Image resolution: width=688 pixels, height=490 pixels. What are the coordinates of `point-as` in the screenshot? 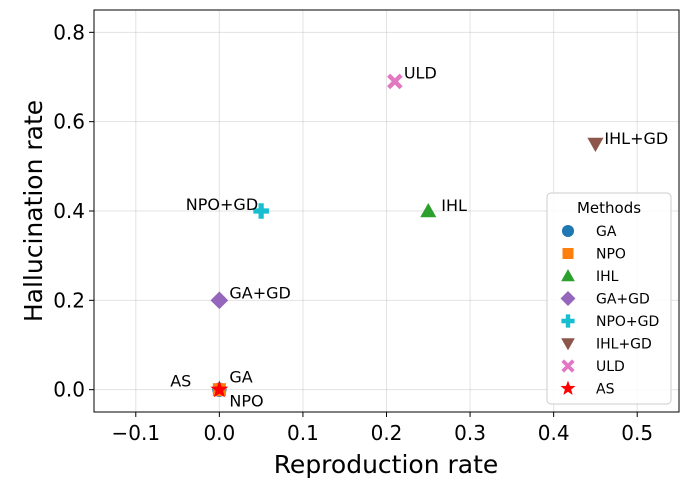 It's located at (219, 389).